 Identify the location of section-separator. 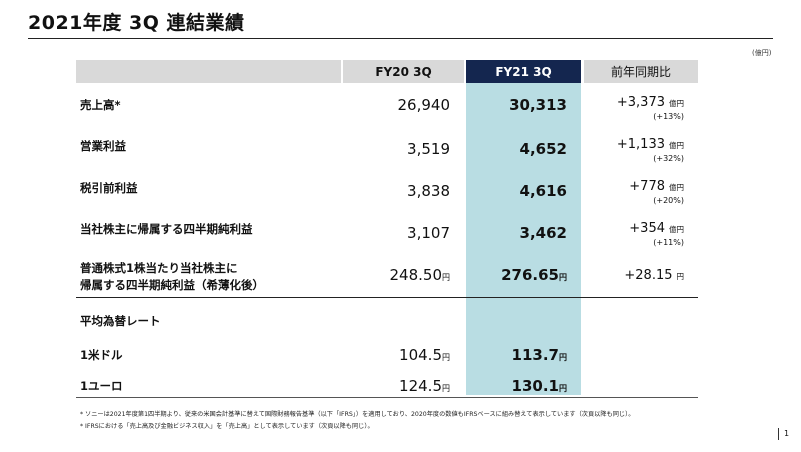
(387, 297).